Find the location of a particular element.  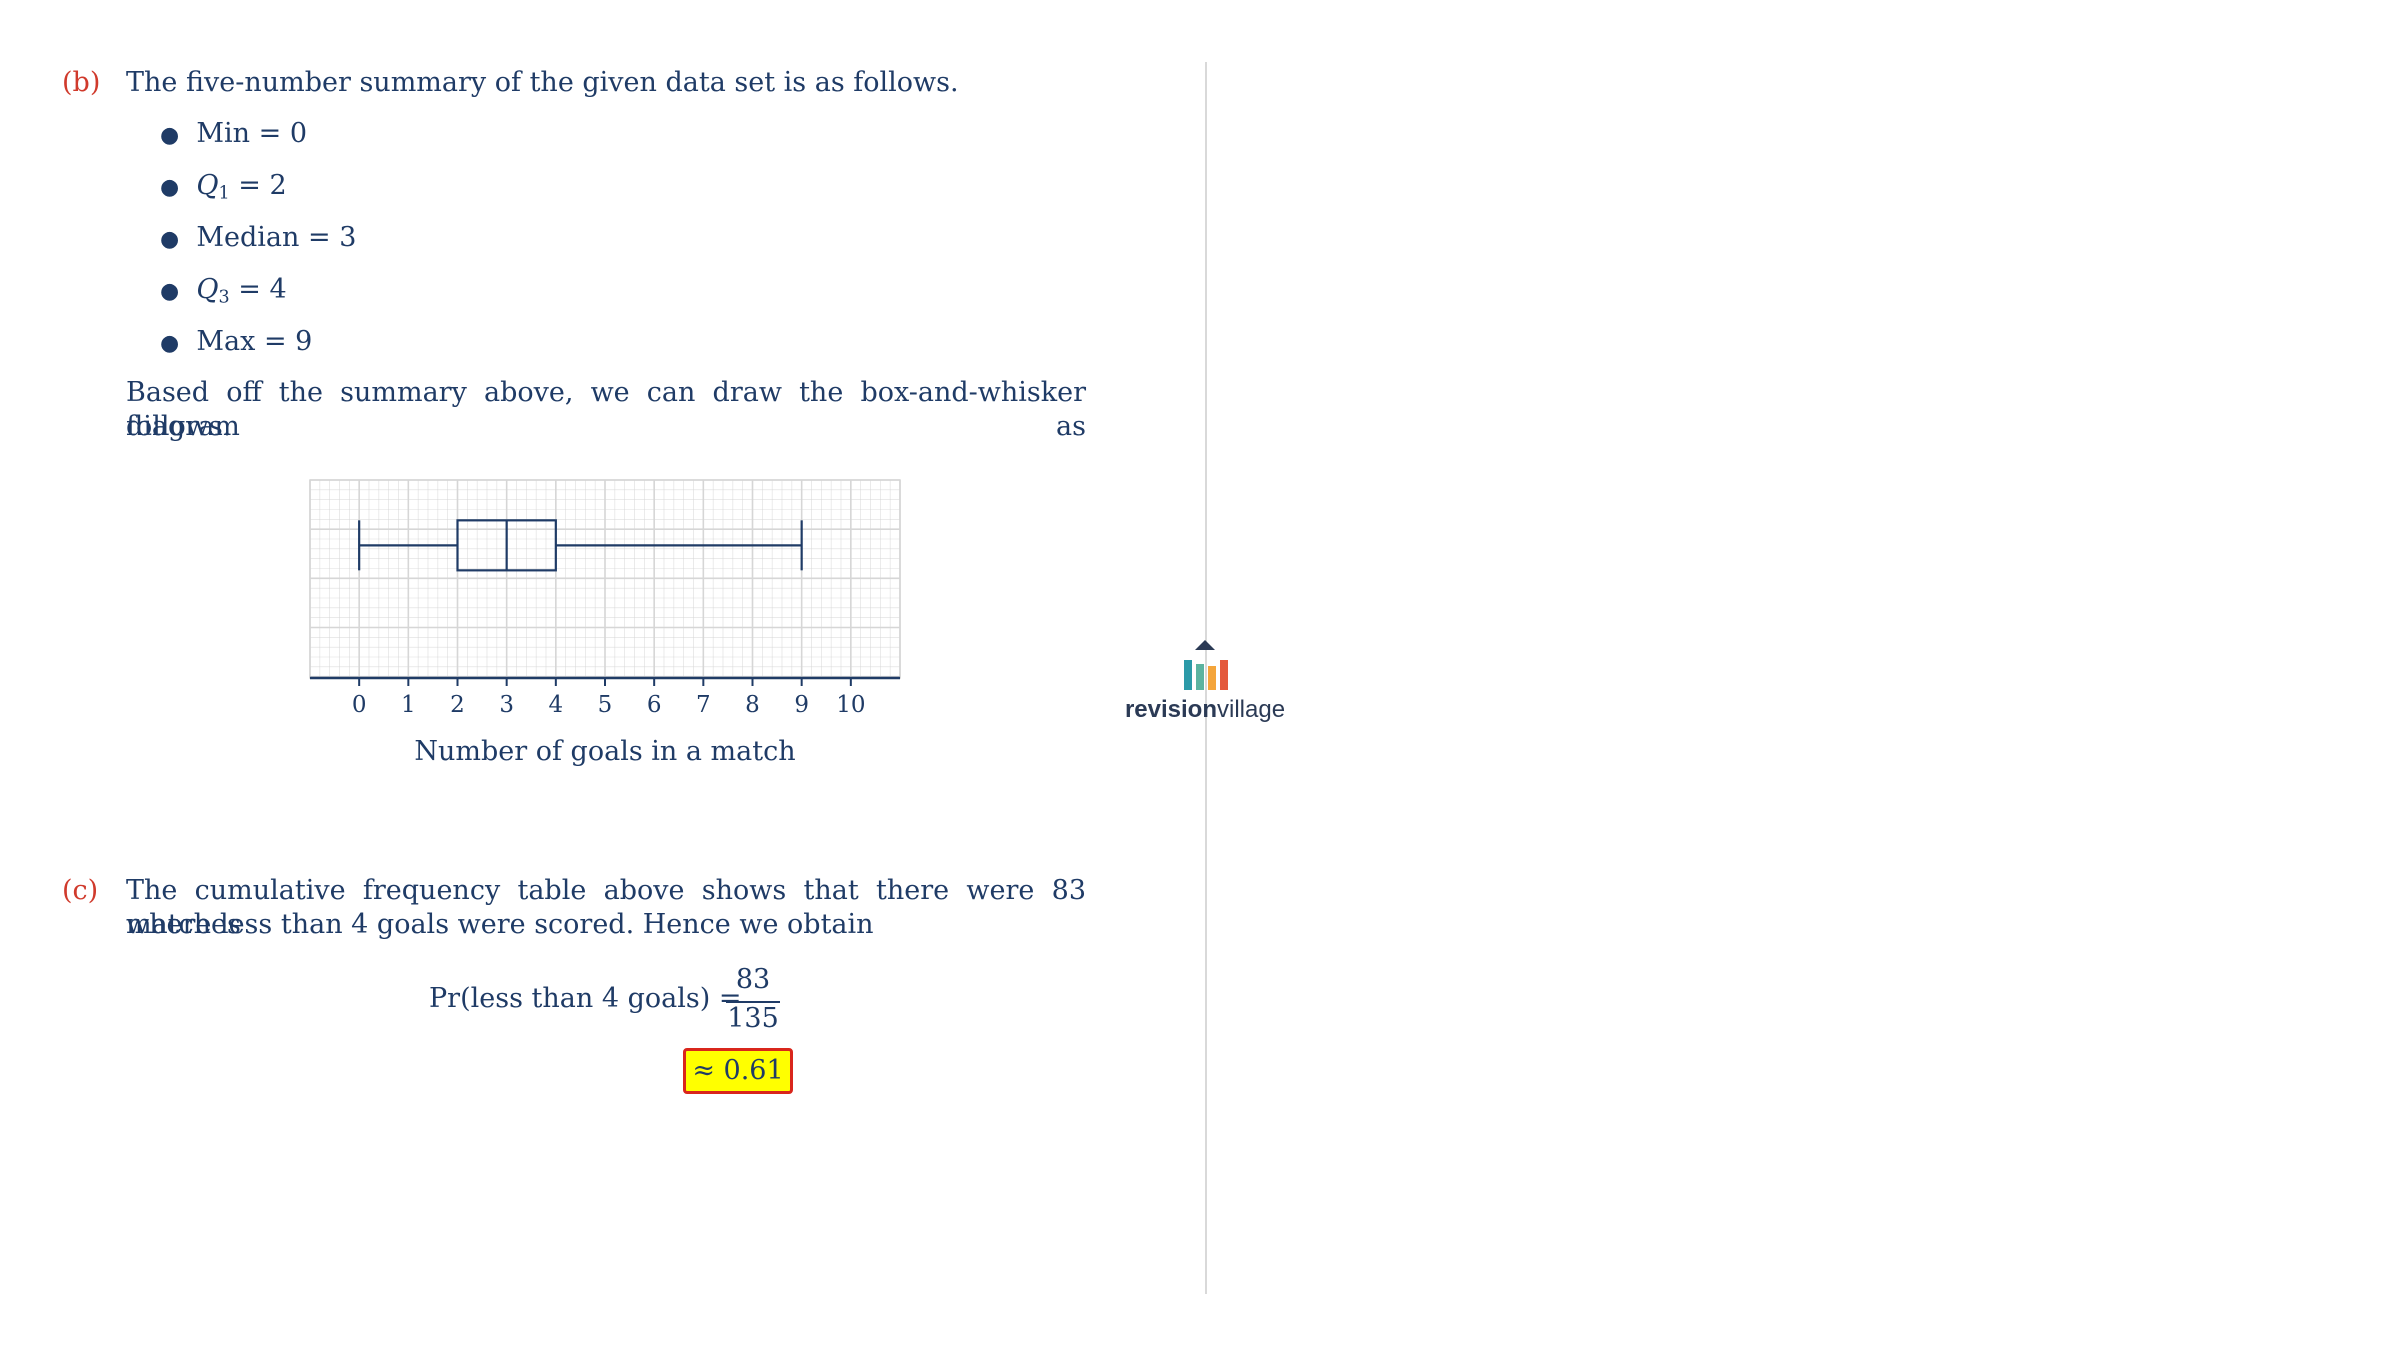

list-item: ● Max = 9 is located at coordinates (236, 343).